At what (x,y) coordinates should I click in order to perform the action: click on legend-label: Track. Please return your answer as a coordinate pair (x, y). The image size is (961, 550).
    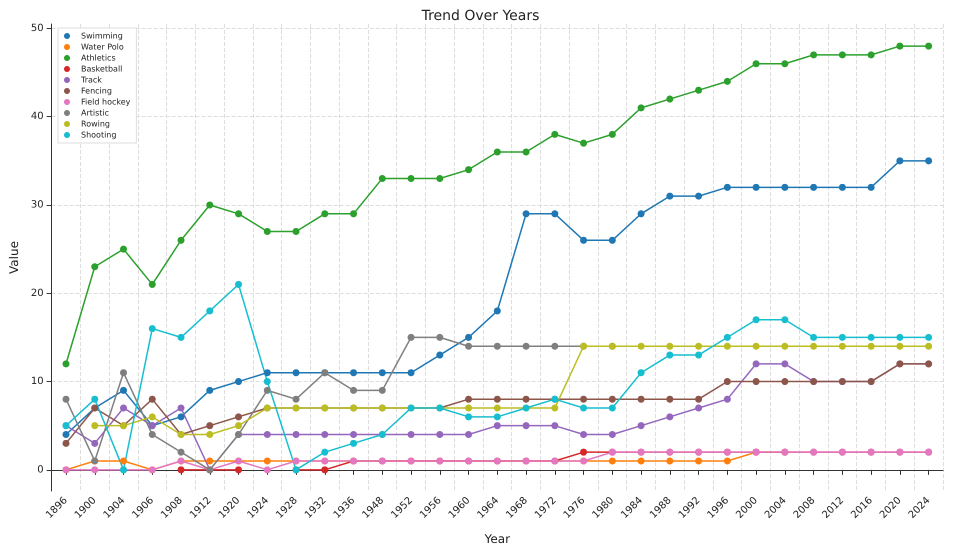
    Looking at the image, I should click on (91, 80).